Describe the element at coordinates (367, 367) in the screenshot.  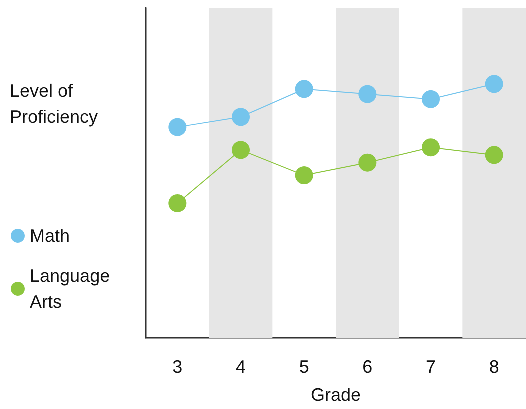
I see `x-tick-label: 6` at that location.